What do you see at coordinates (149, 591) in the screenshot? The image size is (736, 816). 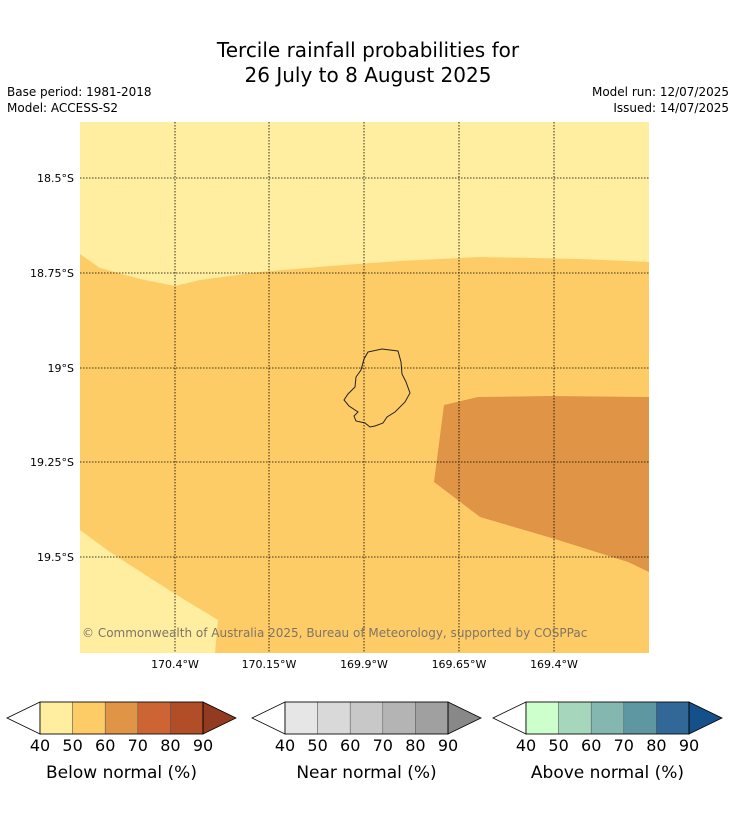 I see `region-below-40-50-southwest` at bounding box center [149, 591].